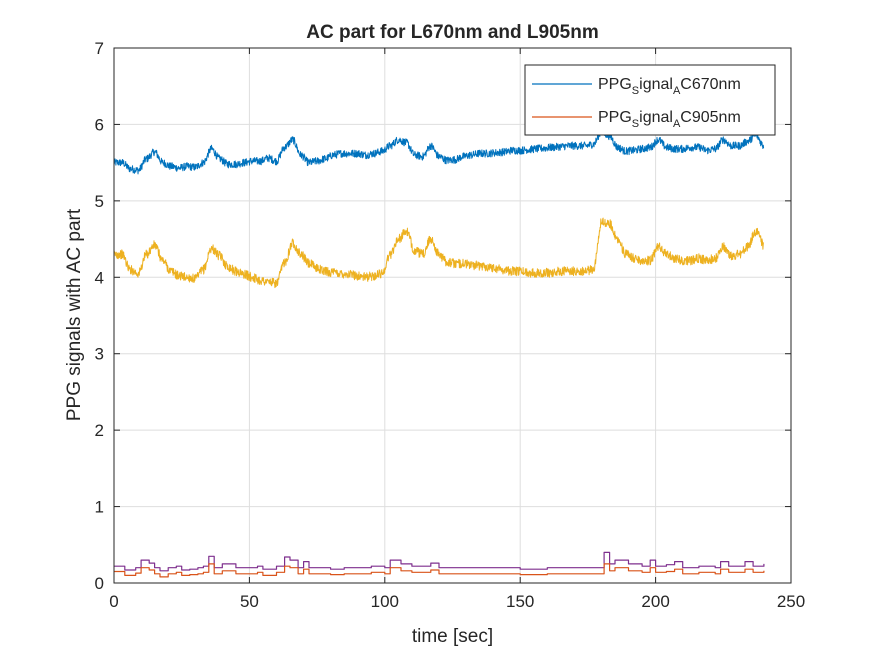  I want to click on y-tick-label: 2, so click(99, 430).